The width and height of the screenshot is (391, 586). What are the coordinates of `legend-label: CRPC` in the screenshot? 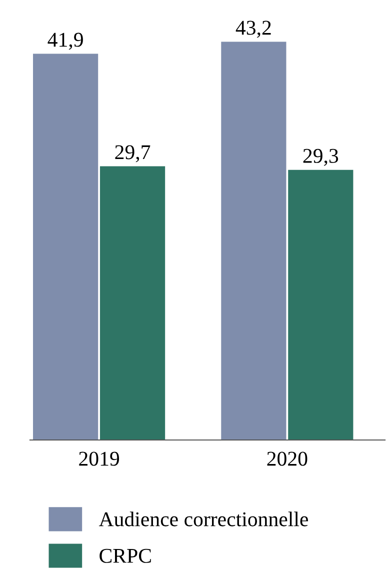 It's located at (125, 555).